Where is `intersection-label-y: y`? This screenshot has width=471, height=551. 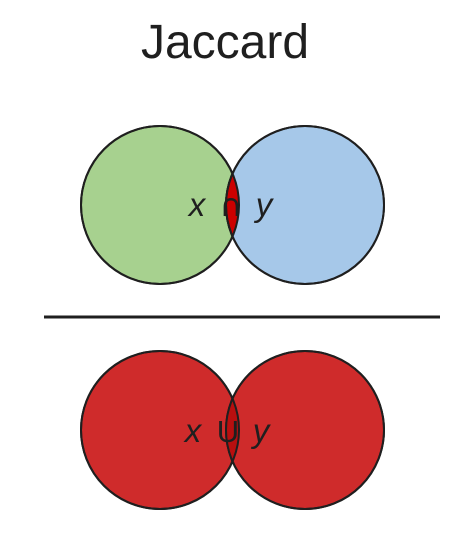
intersection-label-y: y is located at coordinates (264, 204).